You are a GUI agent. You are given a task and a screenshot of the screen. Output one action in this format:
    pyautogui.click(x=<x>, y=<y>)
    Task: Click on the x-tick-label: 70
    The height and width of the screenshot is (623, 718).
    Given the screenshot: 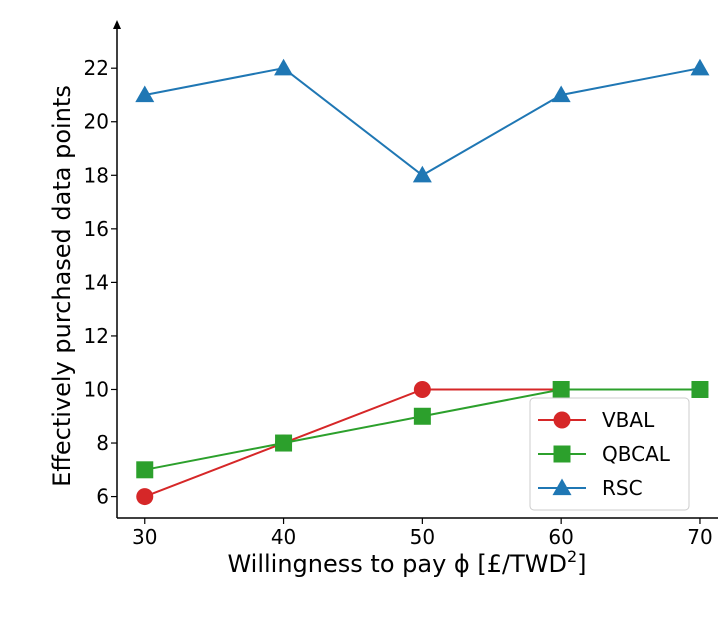 What is the action you would take?
    pyautogui.click(x=699, y=537)
    